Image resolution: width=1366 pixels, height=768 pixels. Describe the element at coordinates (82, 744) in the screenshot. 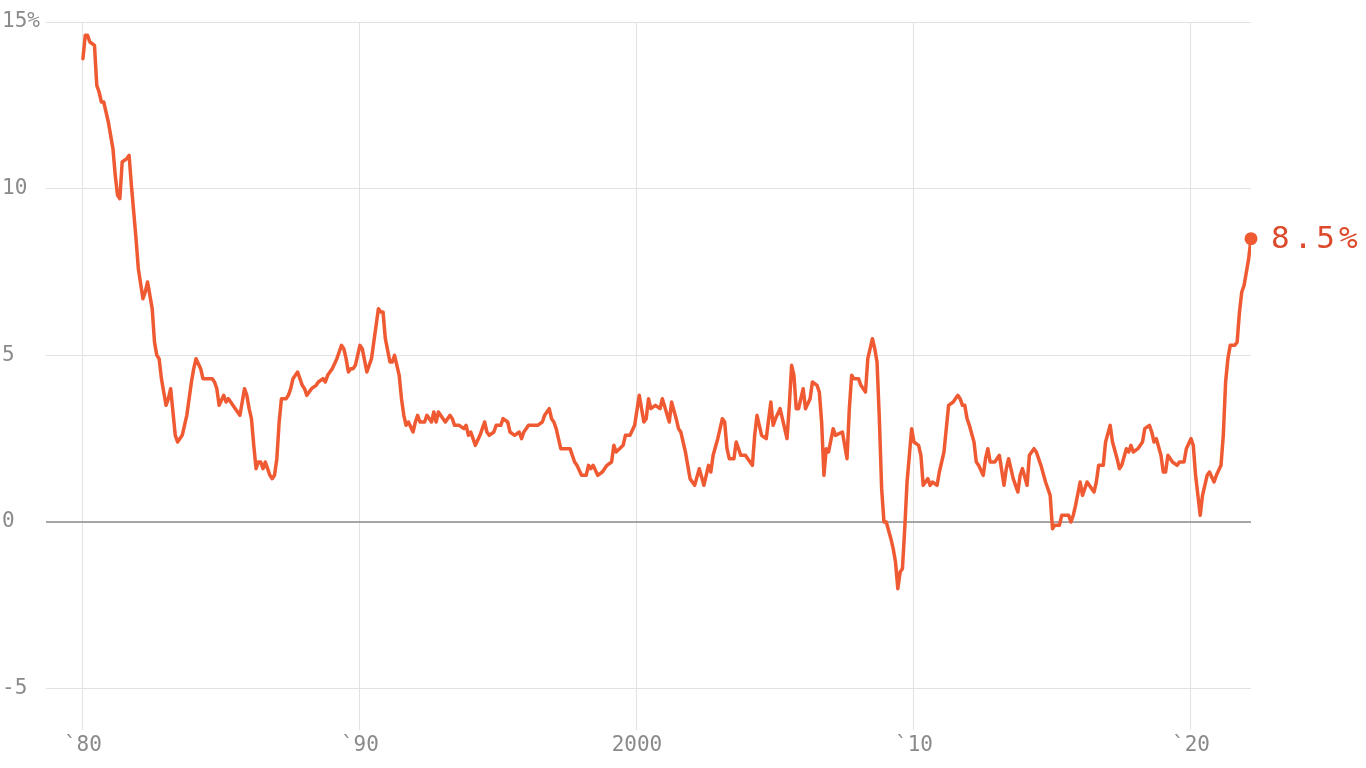

I see `x-tick-label: `80` at that location.